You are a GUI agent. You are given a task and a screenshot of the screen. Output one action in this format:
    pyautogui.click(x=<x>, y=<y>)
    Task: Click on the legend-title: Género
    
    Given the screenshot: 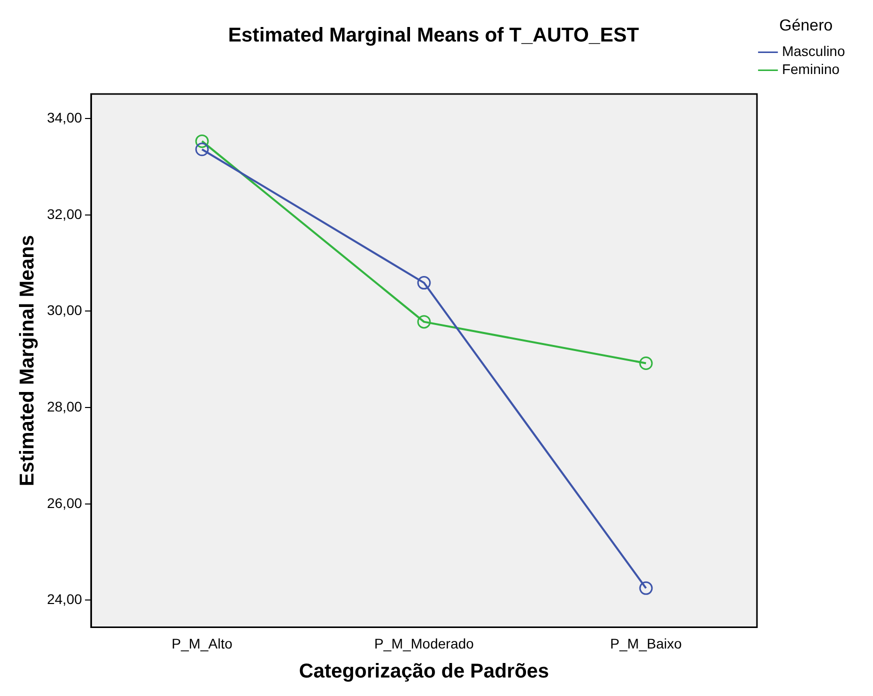 What is the action you would take?
    pyautogui.click(x=806, y=25)
    